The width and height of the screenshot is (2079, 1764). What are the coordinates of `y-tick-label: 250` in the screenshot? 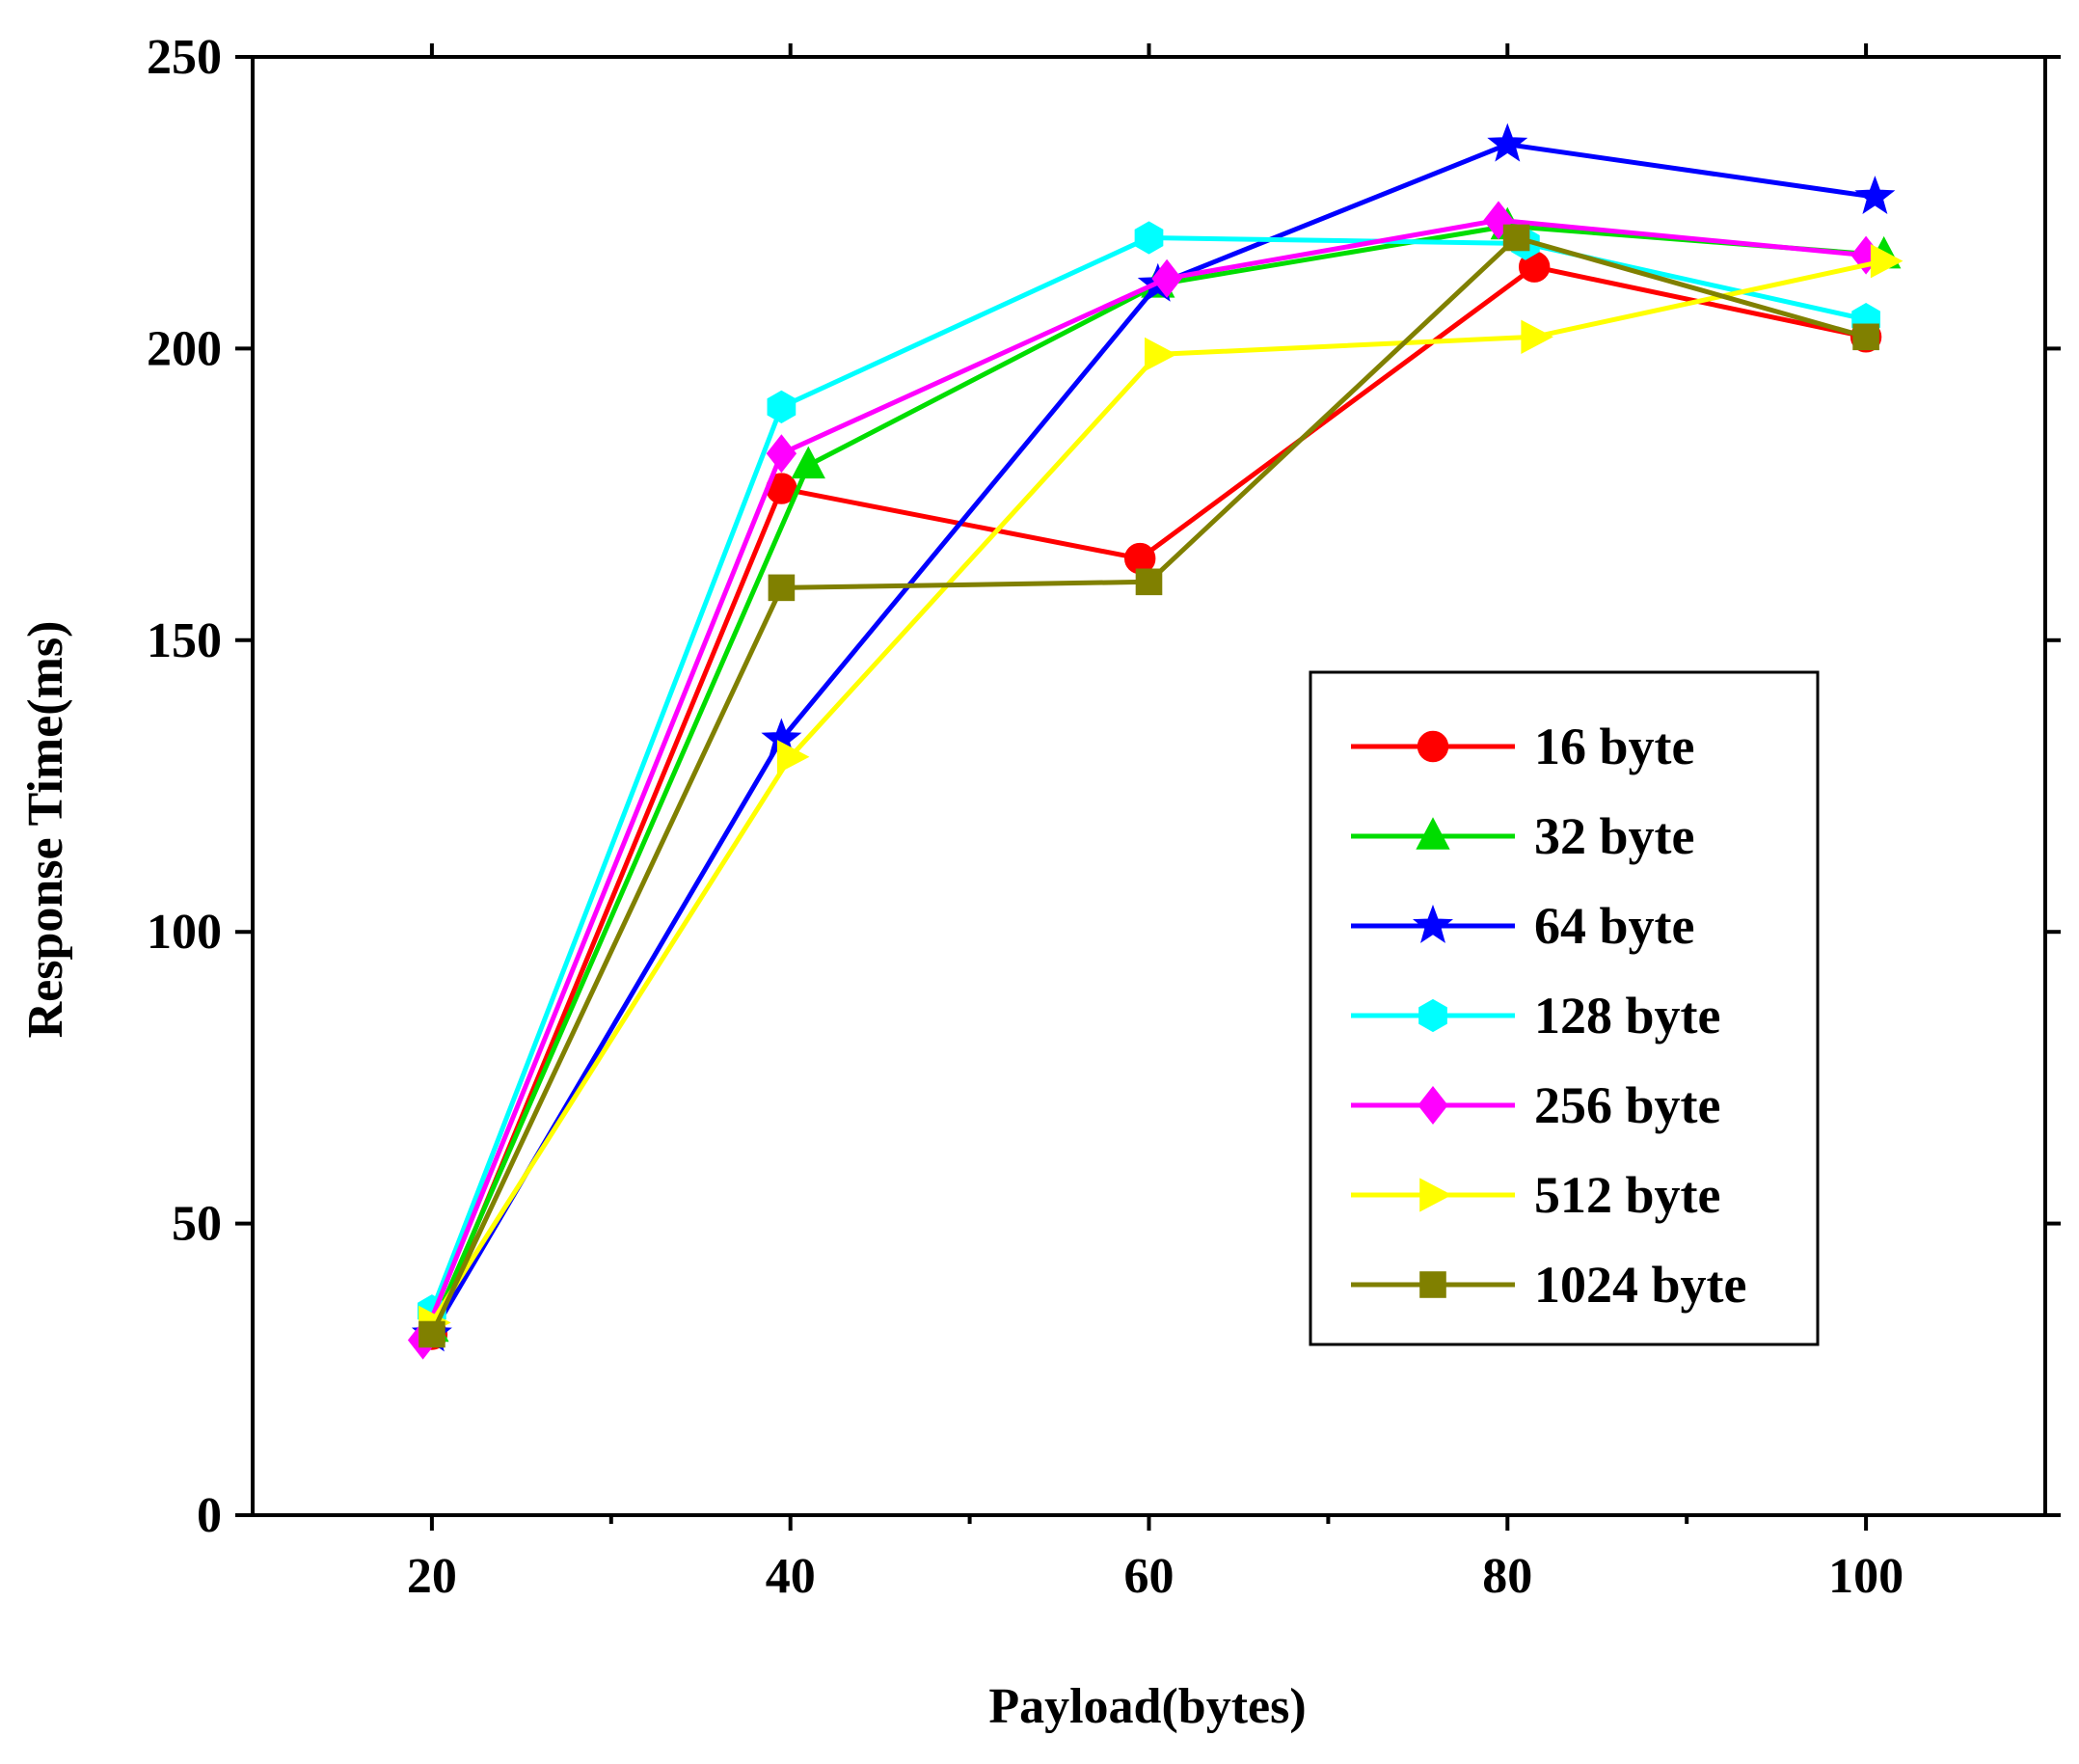 It's located at (184, 58).